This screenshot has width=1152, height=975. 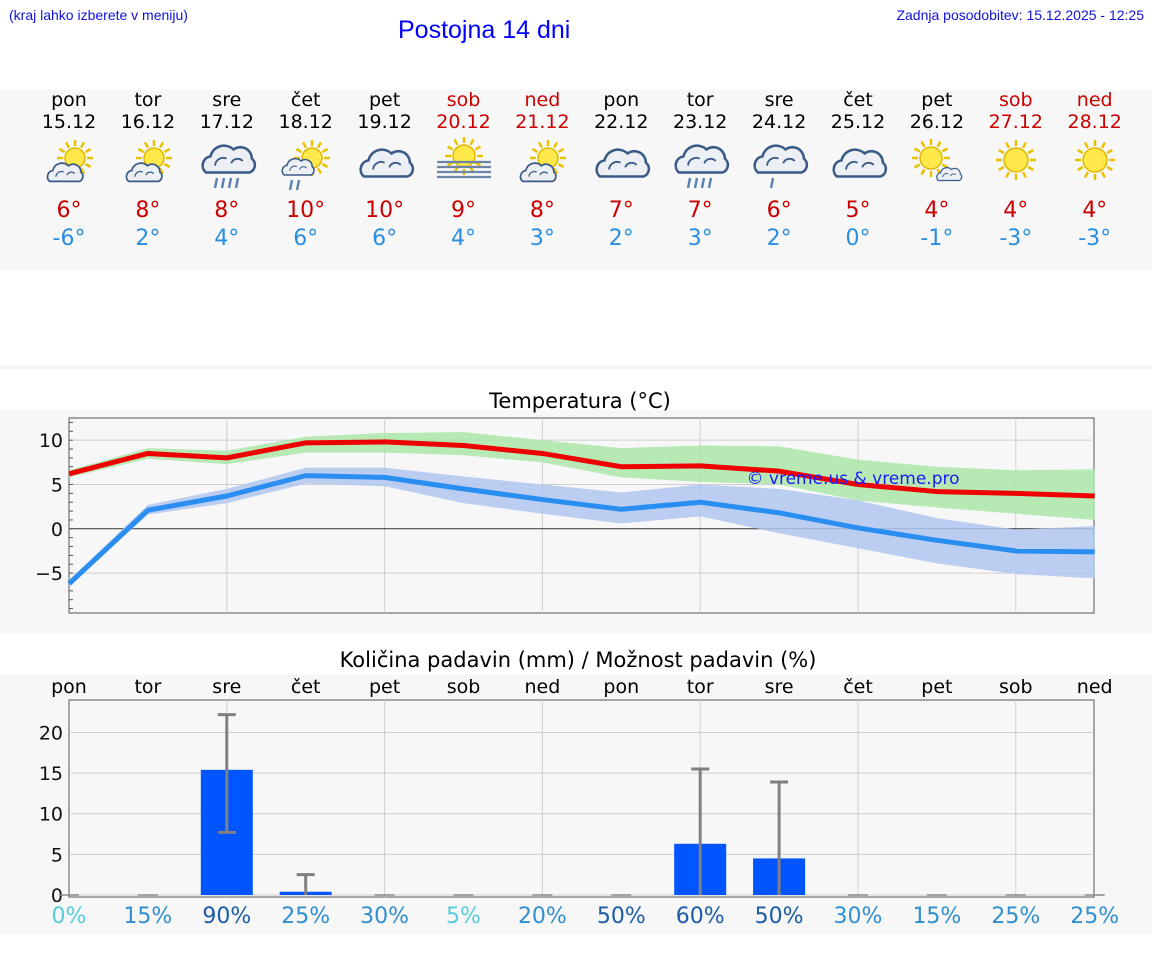 What do you see at coordinates (1015, 122) in the screenshot?
I see `forecast-date: 27.12` at bounding box center [1015, 122].